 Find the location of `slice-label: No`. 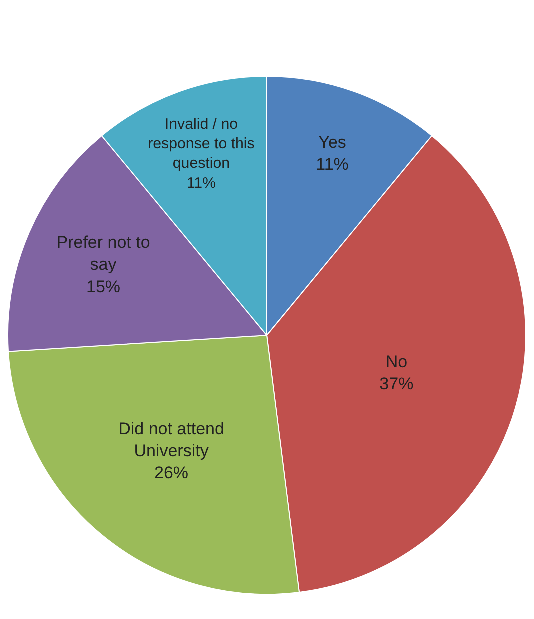

slice-label: No is located at coordinates (397, 362).